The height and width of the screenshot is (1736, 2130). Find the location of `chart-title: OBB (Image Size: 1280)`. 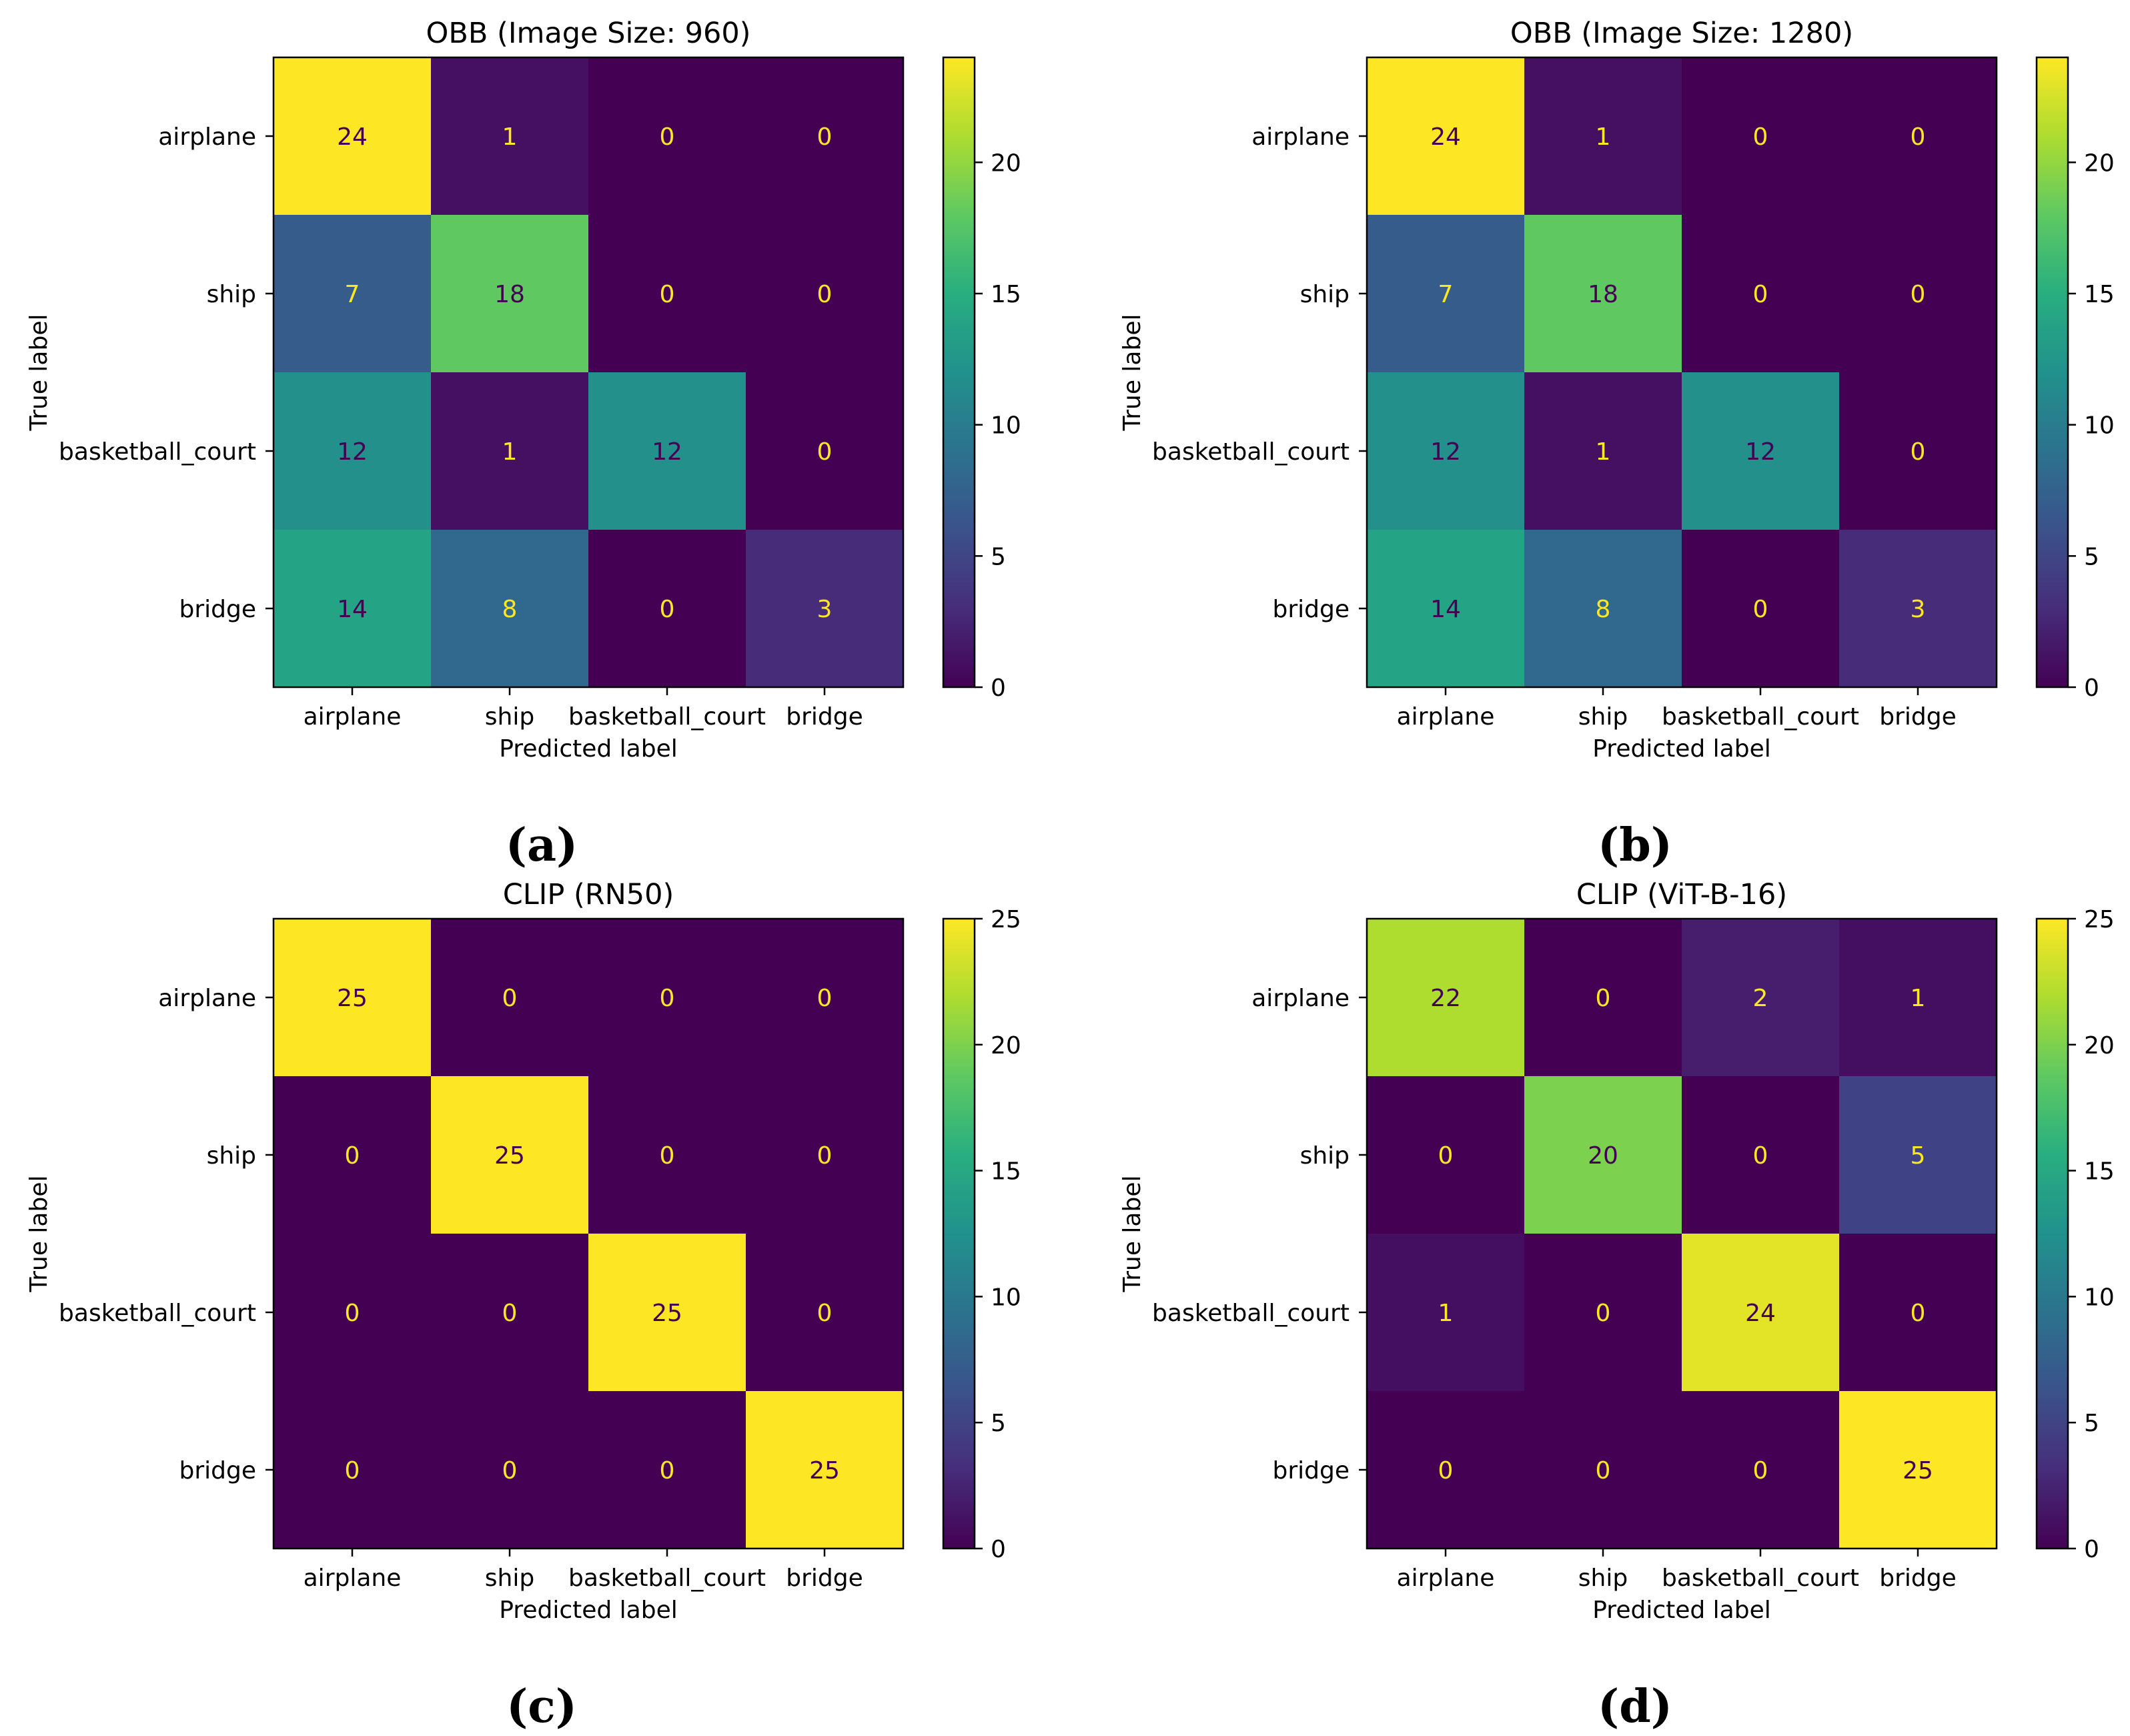

chart-title: OBB (Image Size: 1280) is located at coordinates (1681, 33).